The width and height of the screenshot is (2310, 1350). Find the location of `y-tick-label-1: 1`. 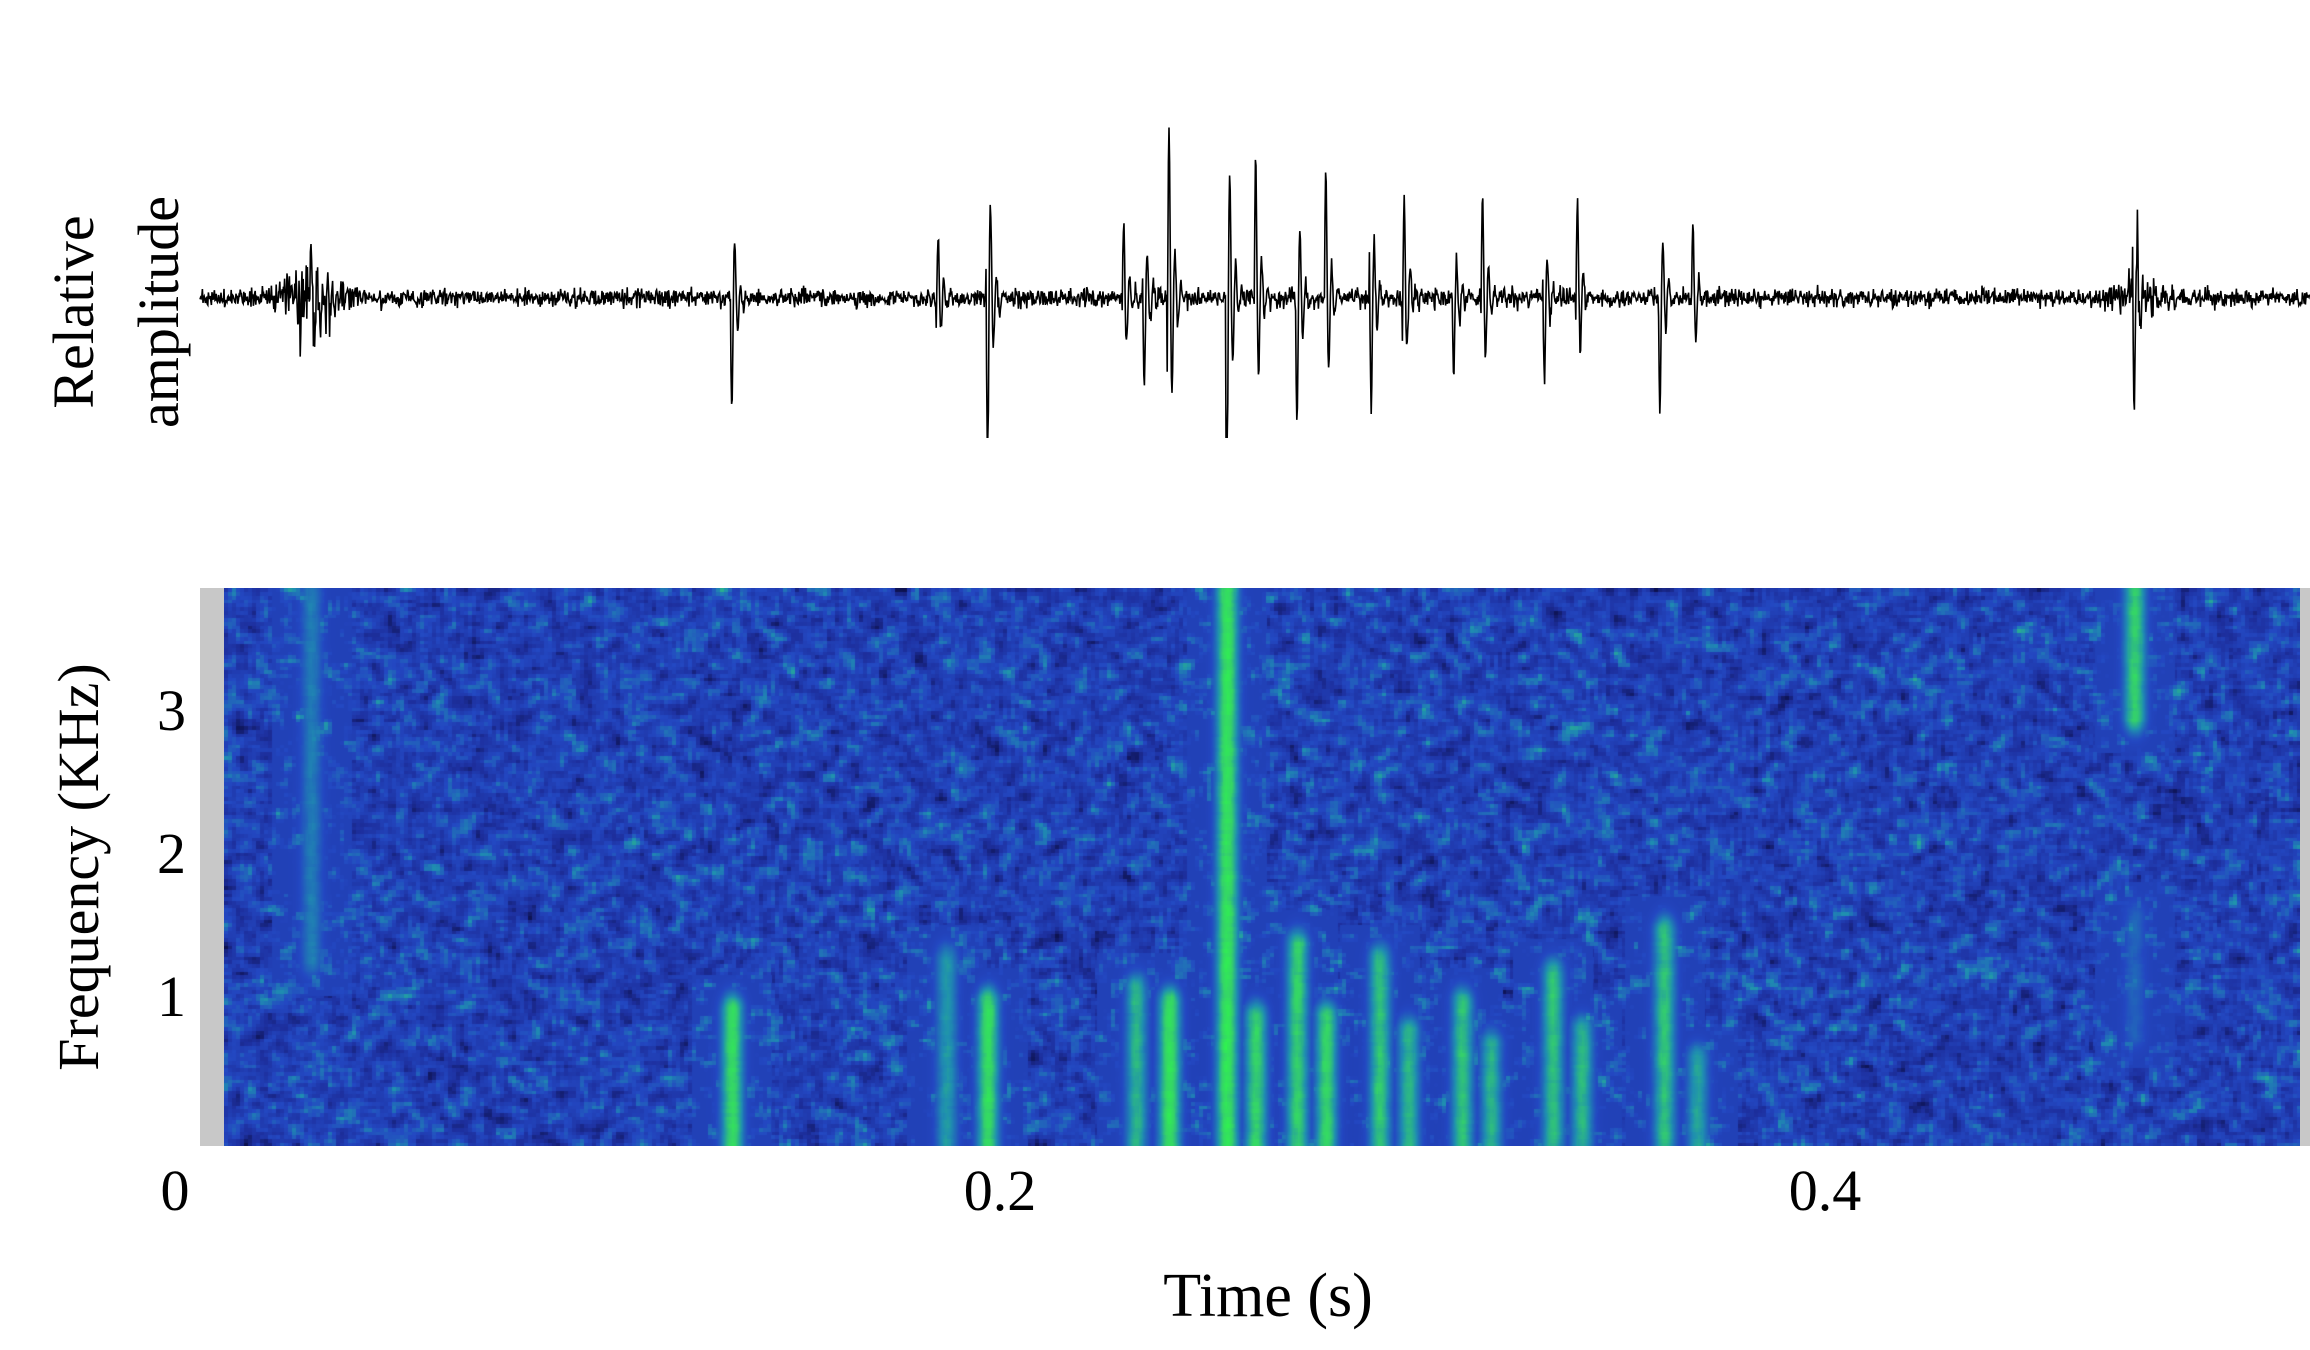

y-tick-label-1: 1 is located at coordinates (171, 996).